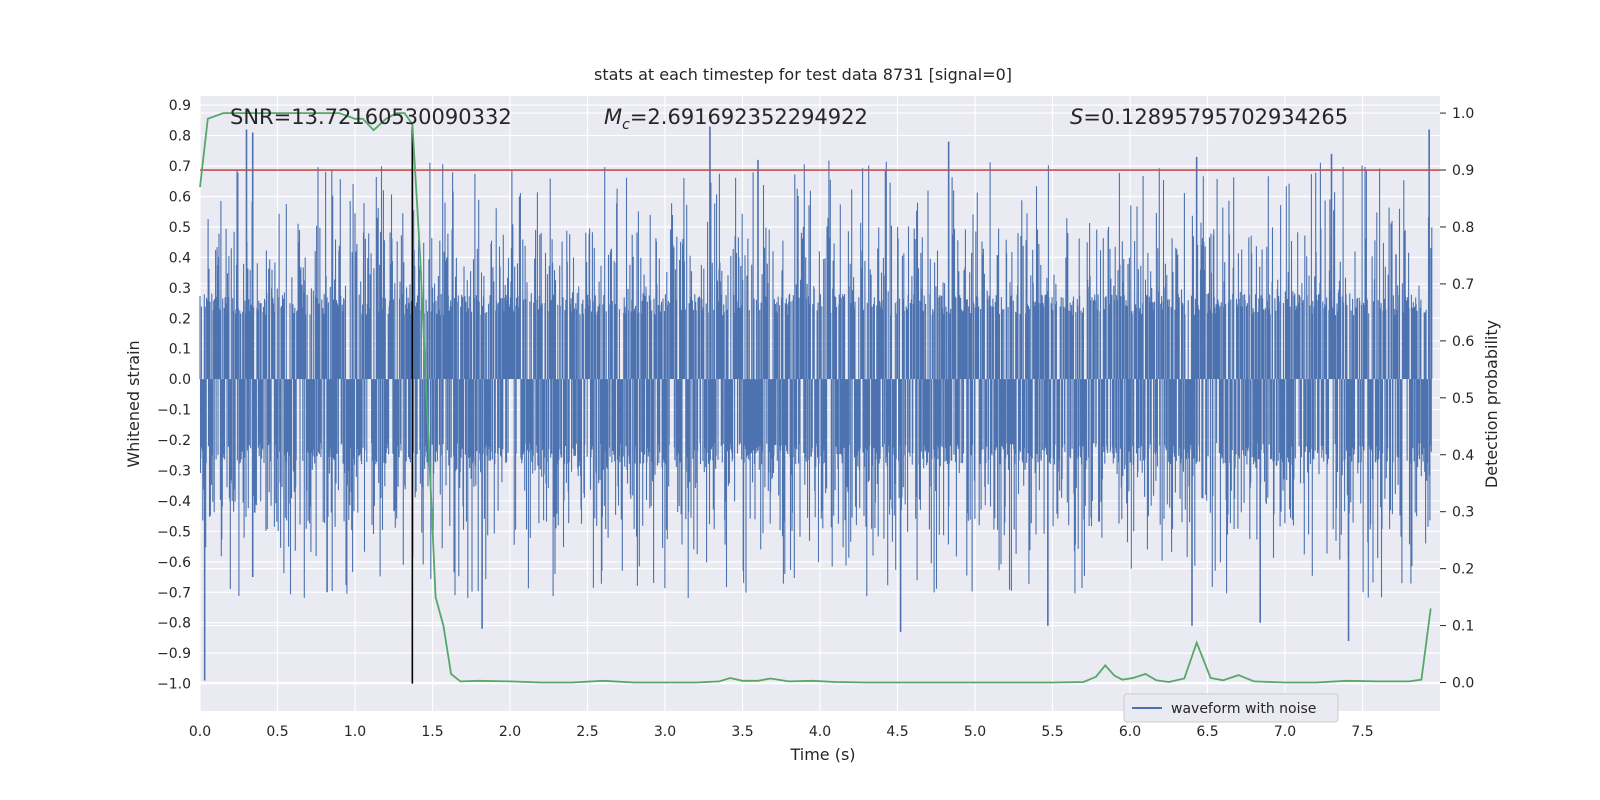 The width and height of the screenshot is (1600, 800). I want to click on y-tick-label: −0.8, so click(174, 624).